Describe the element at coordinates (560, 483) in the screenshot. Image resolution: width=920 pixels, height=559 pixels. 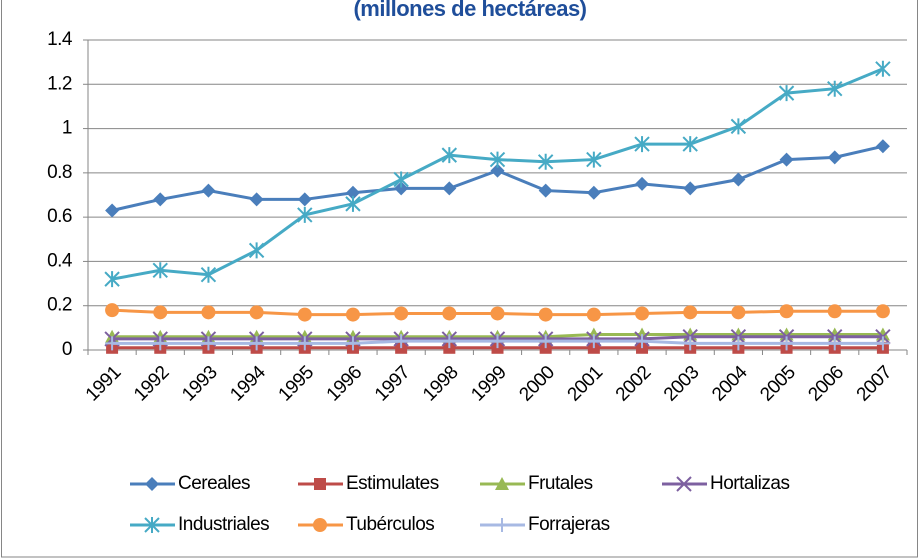
I see `legend-label: Frutales` at that location.